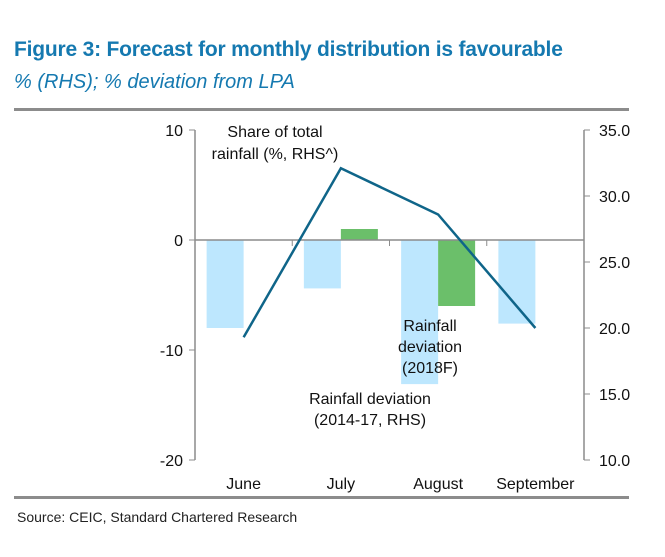 This screenshot has height=557, width=665. What do you see at coordinates (274, 132) in the screenshot?
I see `annotation-line: Share of total` at bounding box center [274, 132].